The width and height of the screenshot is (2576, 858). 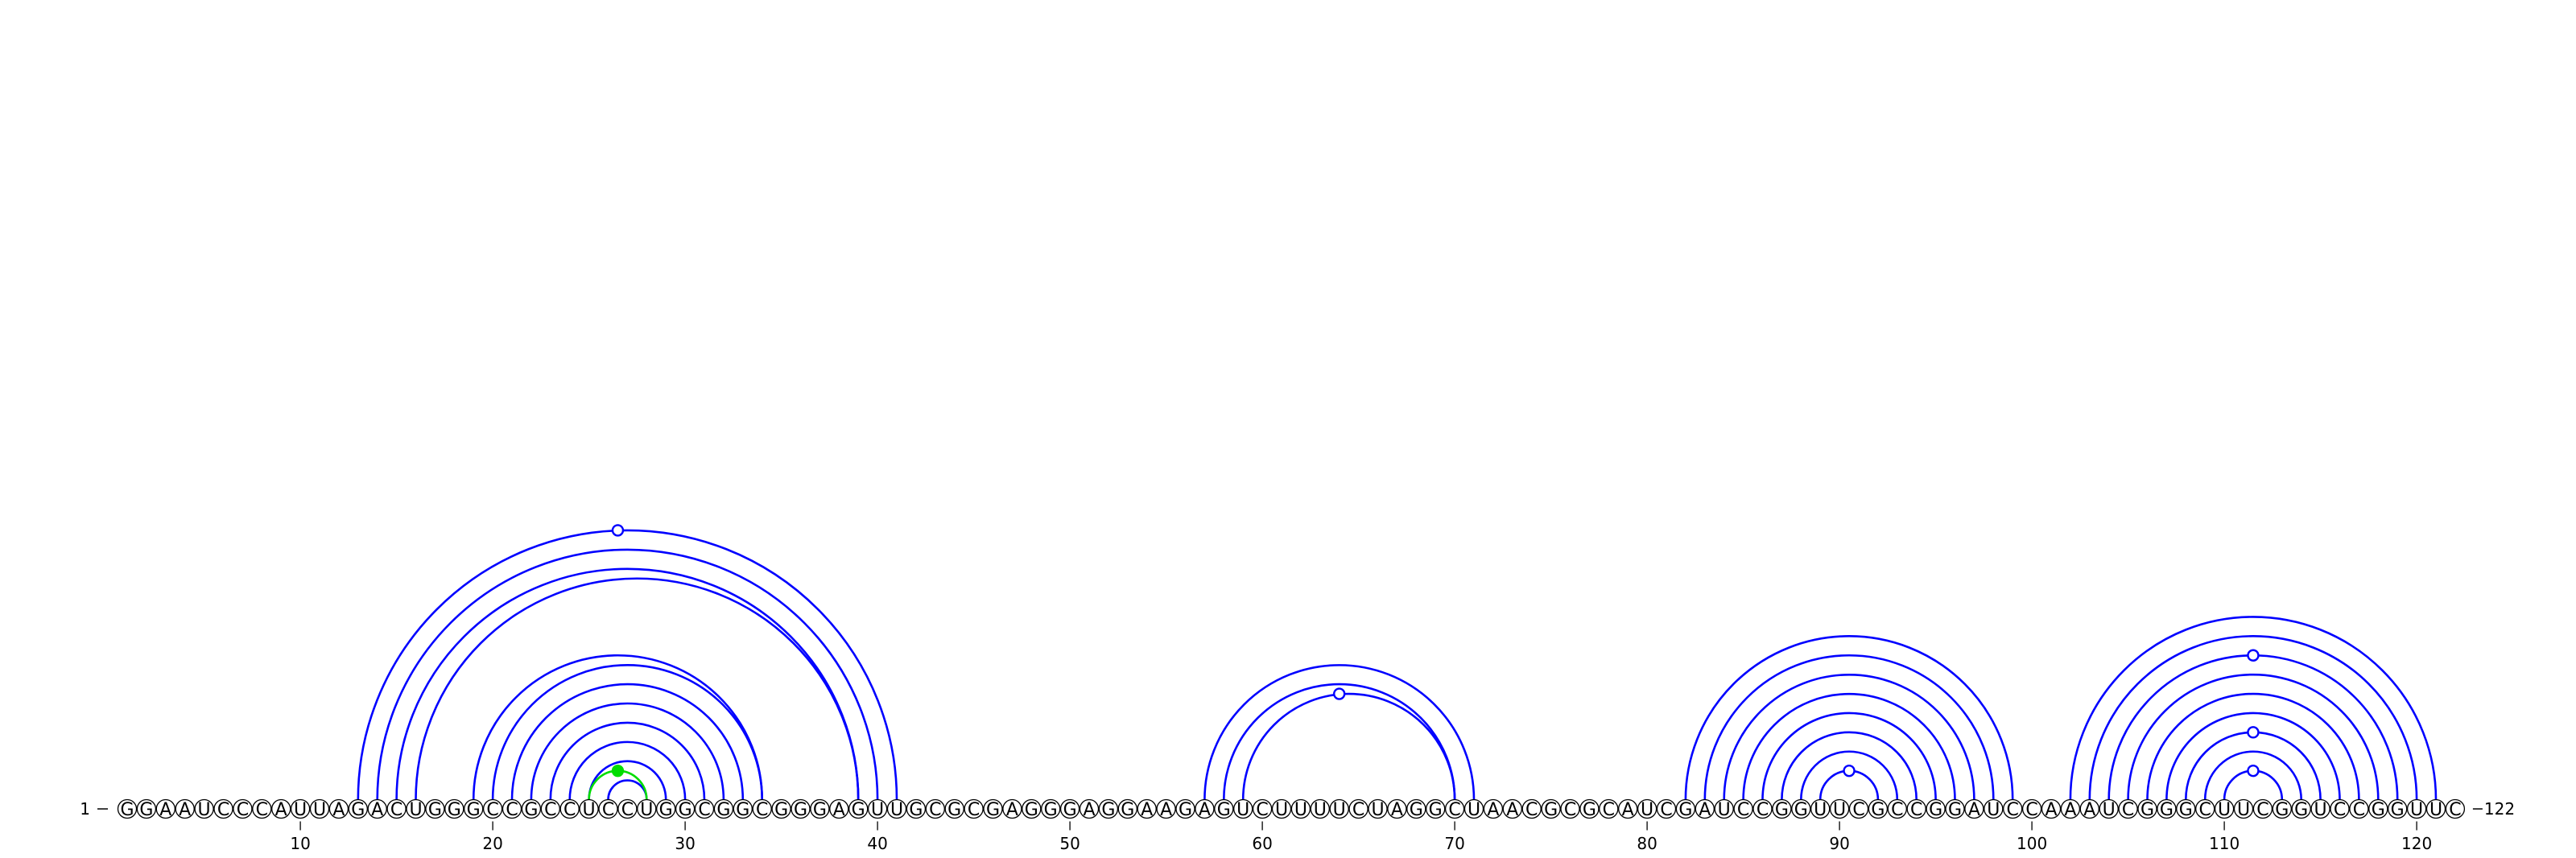 I want to click on nucleotide-54: A, so click(x=1147, y=809).